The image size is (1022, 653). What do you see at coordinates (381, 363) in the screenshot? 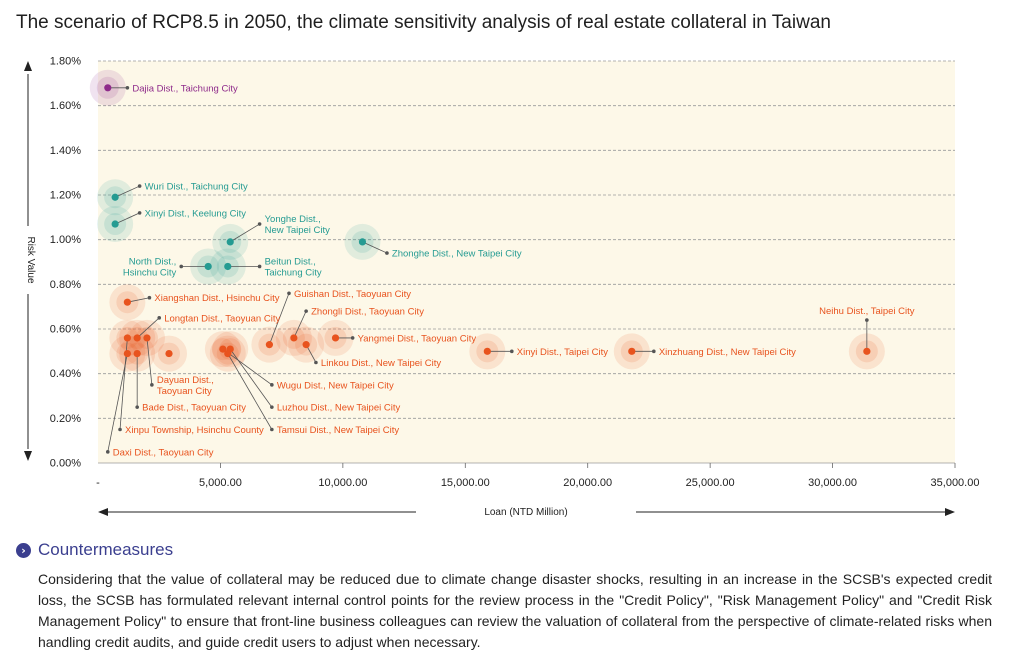
I see `point-label: Linkou Dist., New Taipei City` at bounding box center [381, 363].